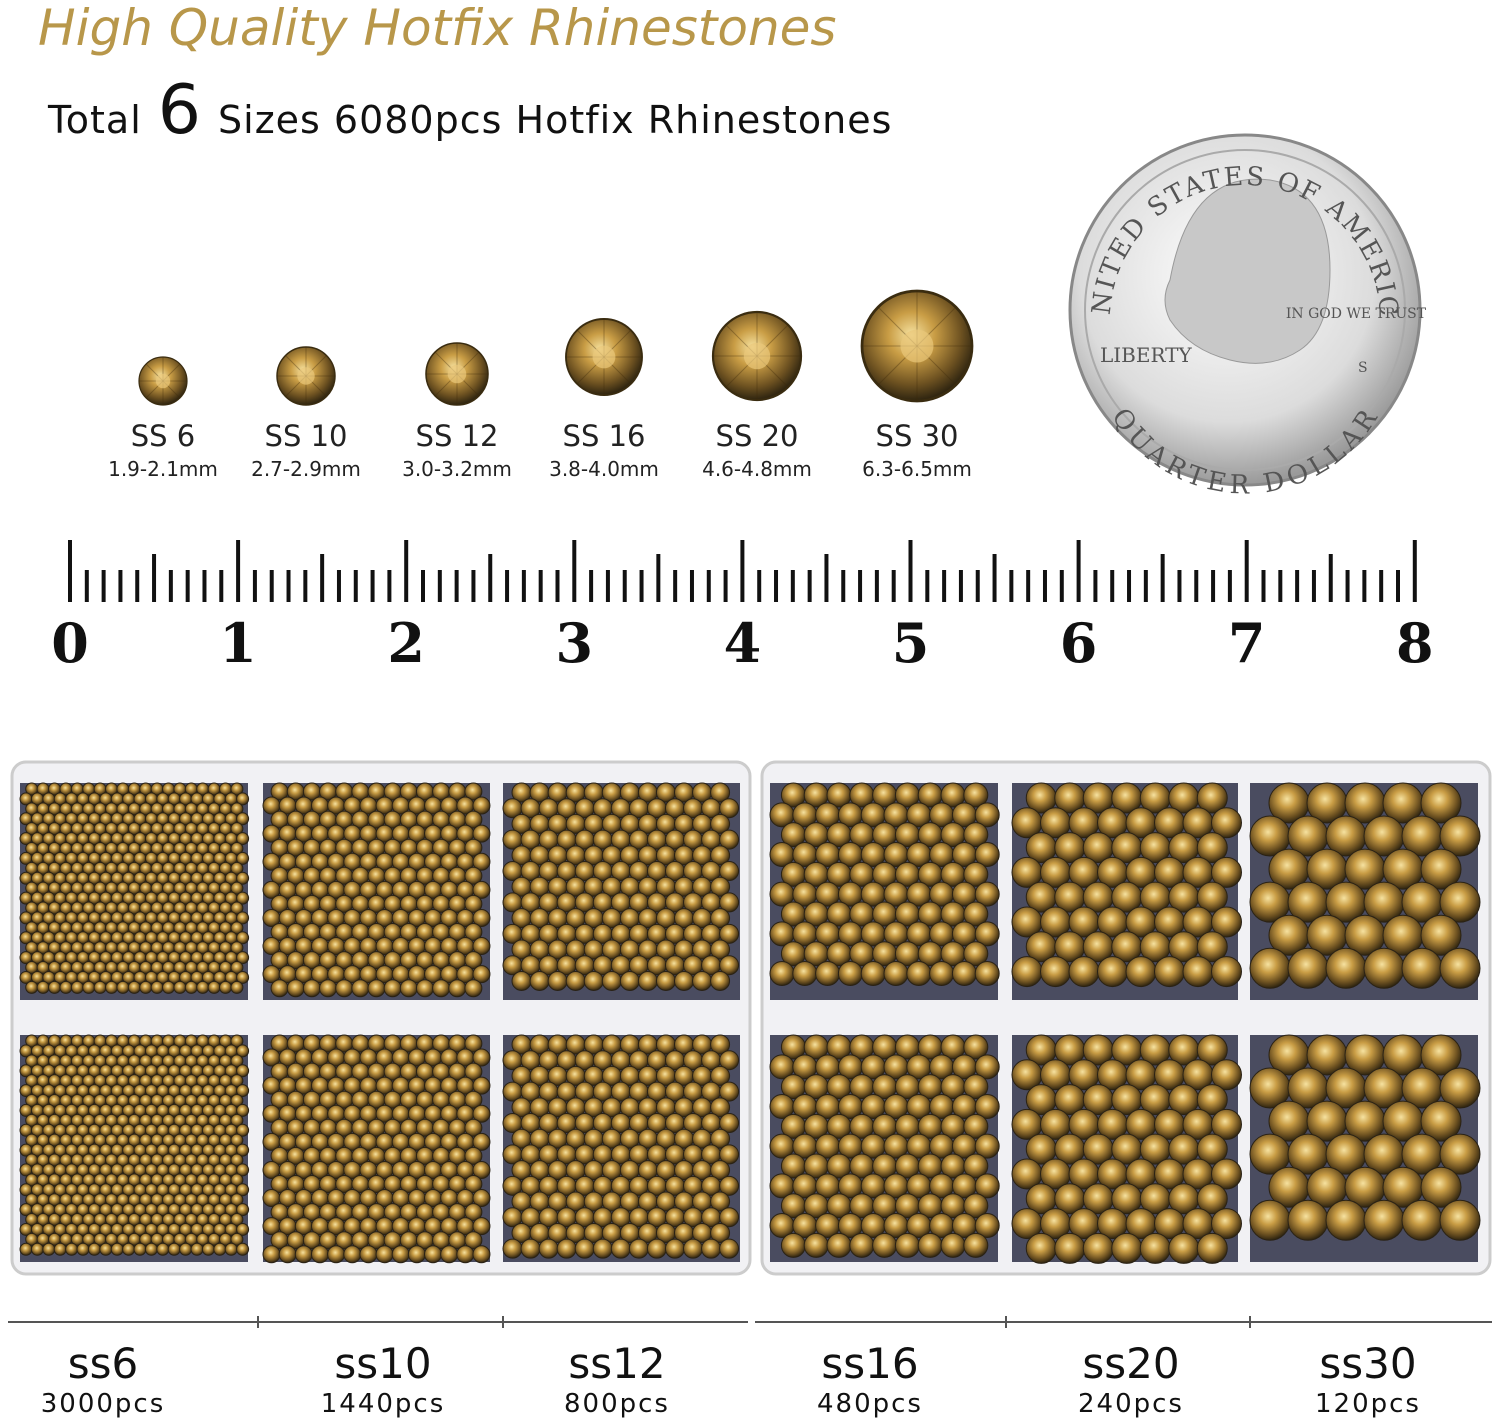 The image size is (1500, 1421). Describe the element at coordinates (1079, 643) in the screenshot. I see `ruler-label: 6` at that location.